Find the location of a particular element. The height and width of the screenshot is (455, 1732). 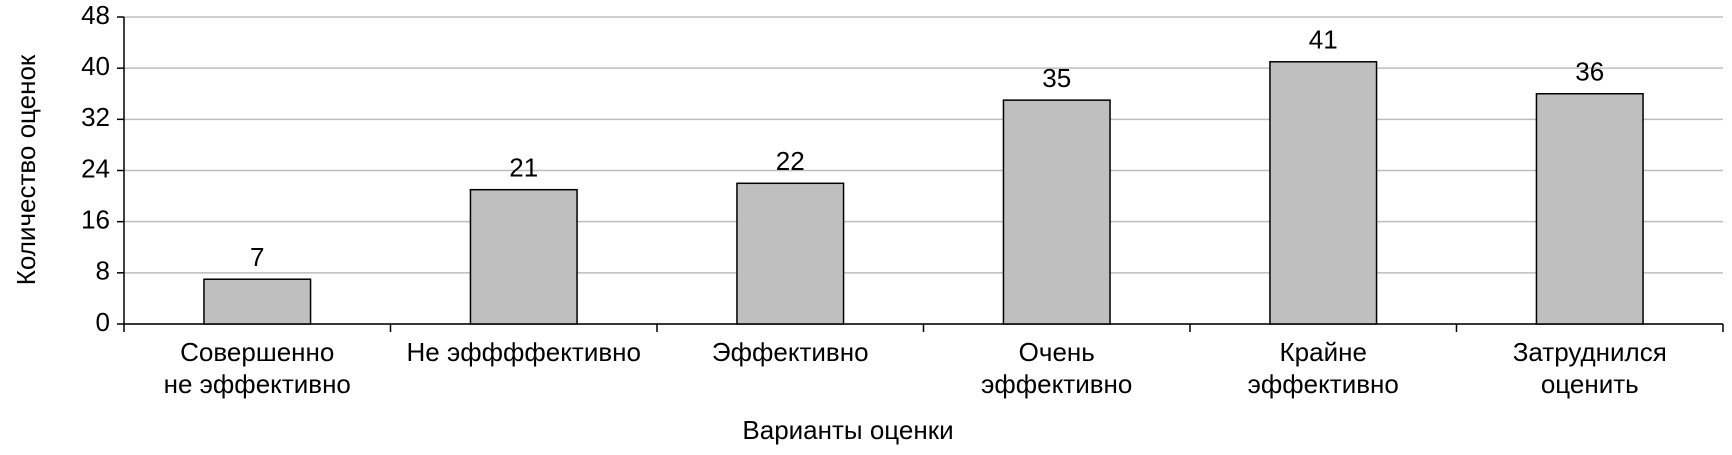

data-label: 41 is located at coordinates (1323, 40).